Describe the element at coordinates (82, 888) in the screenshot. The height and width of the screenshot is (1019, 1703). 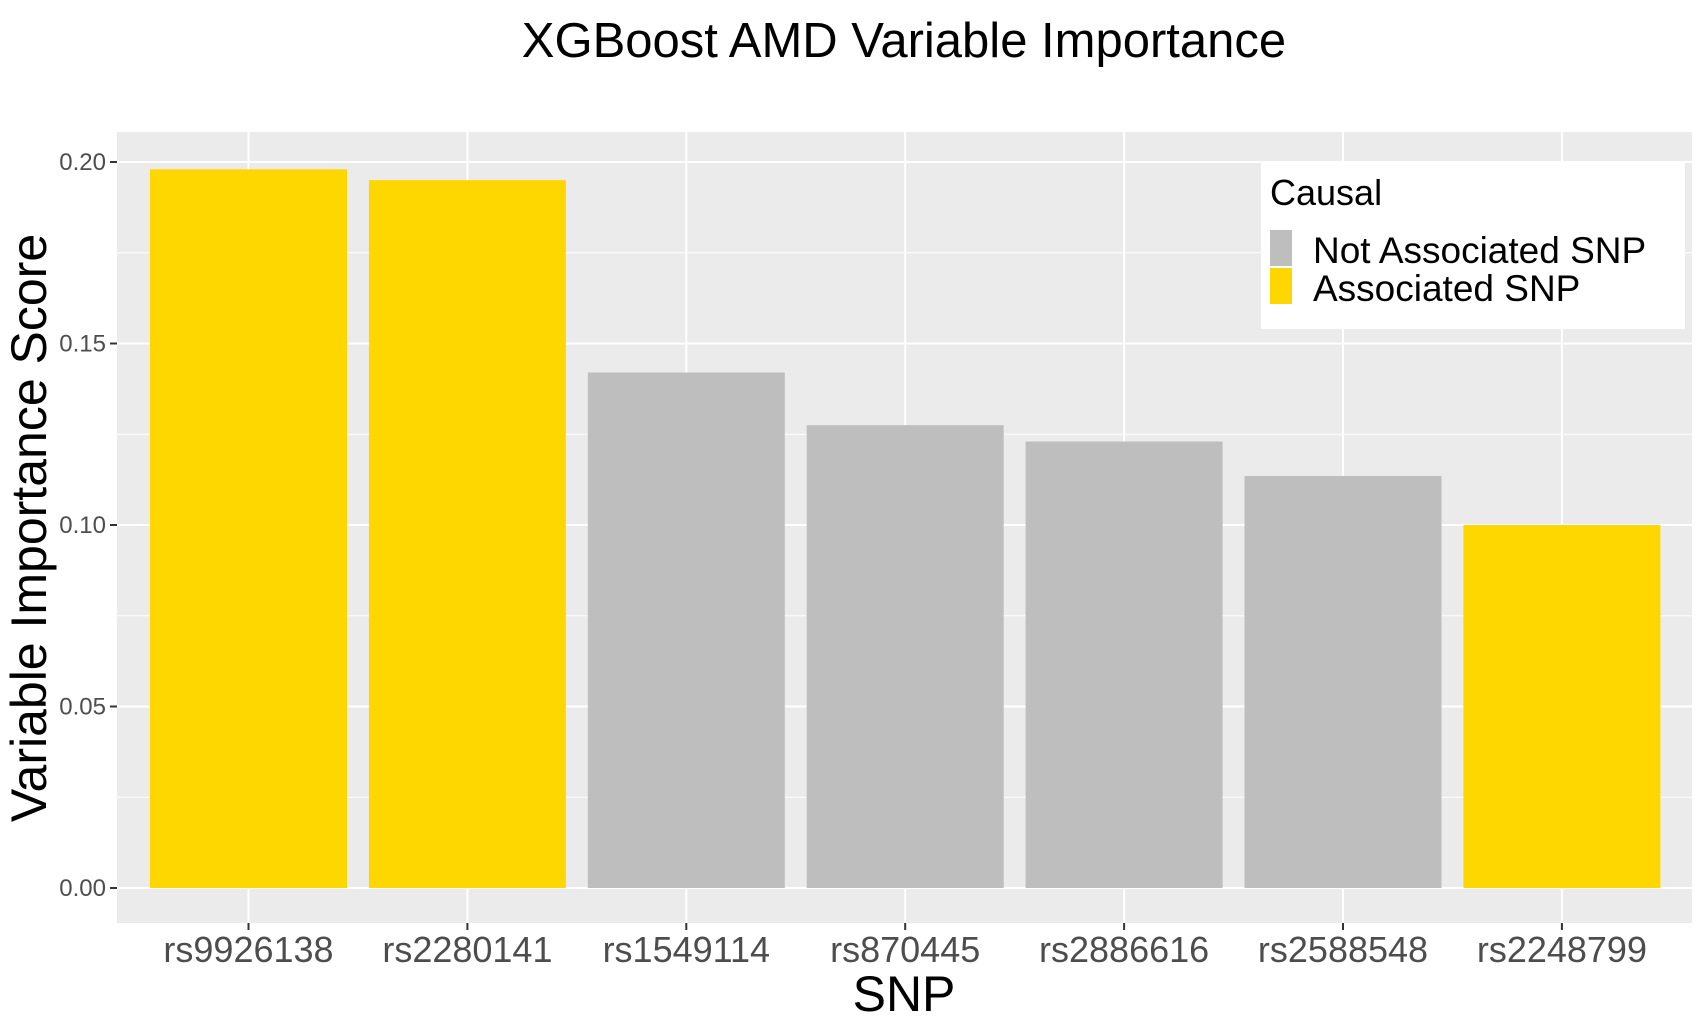
I see `y-tick-label: 0.00` at that location.